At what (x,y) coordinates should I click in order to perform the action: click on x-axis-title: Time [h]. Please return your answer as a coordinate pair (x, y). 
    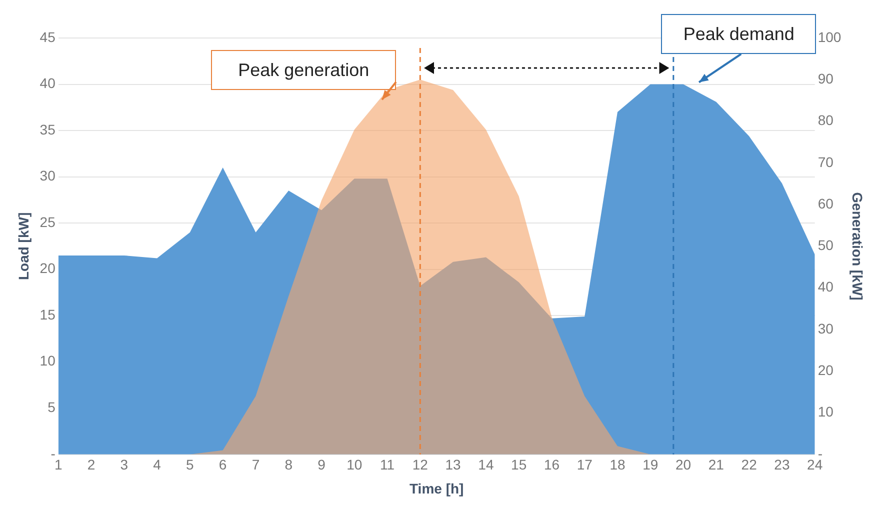
    Looking at the image, I should click on (437, 488).